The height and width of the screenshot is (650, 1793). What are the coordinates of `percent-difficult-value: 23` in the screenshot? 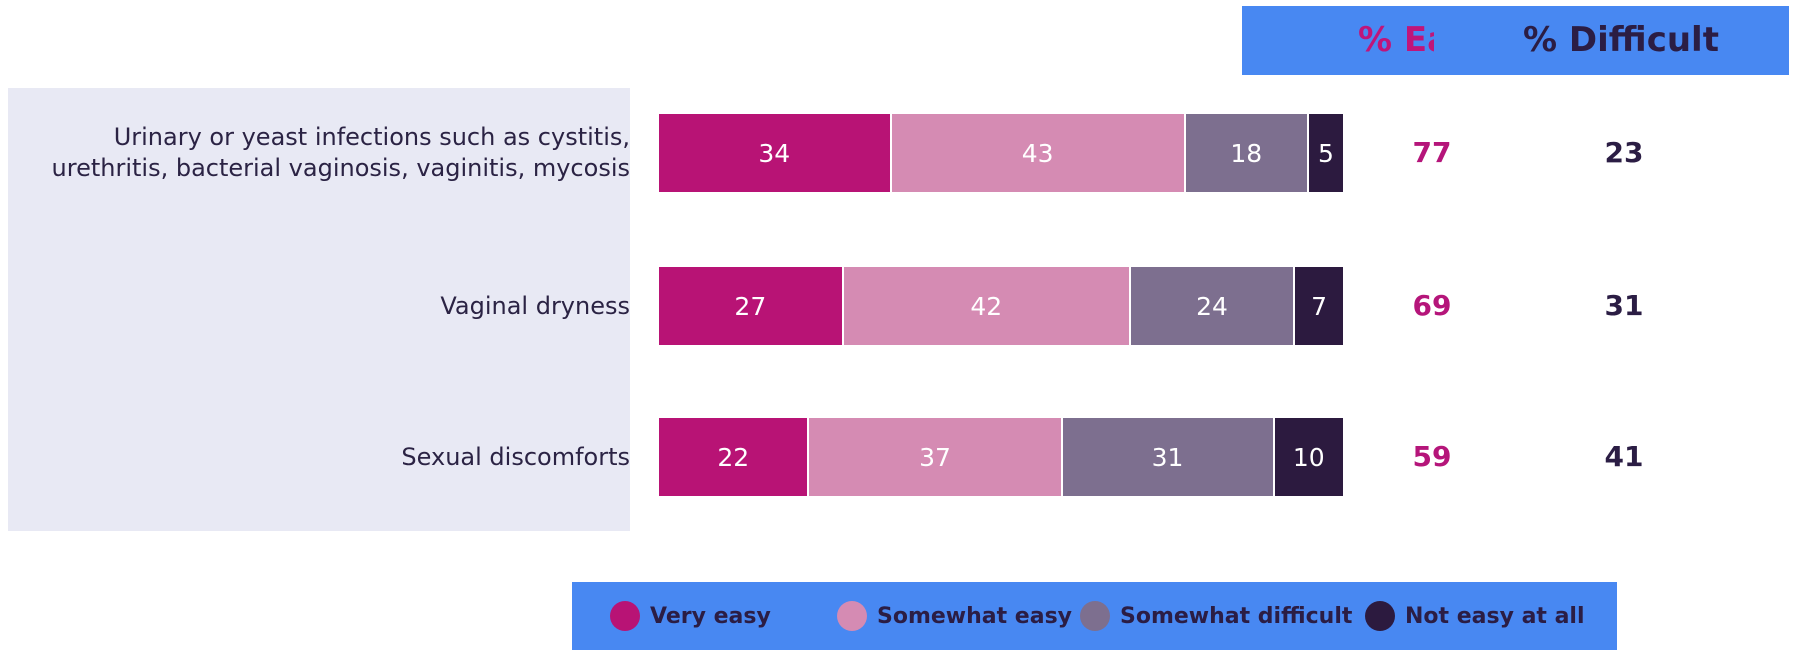 It's located at (1624, 152).